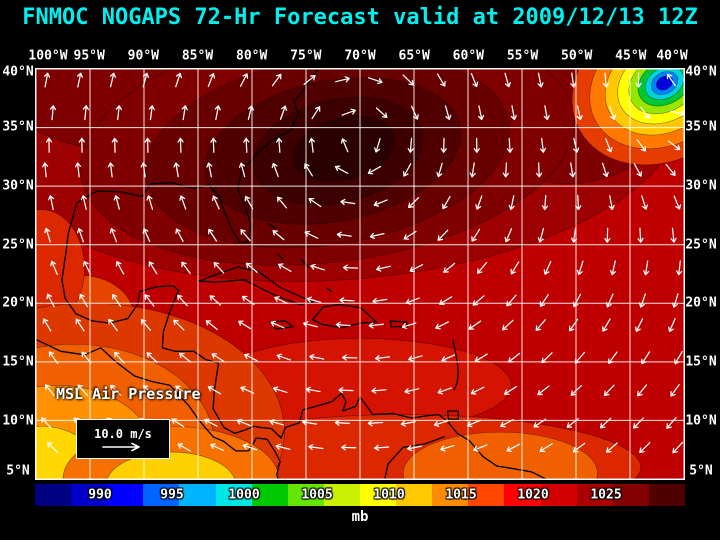 This screenshot has height=540, width=720. Describe the element at coordinates (252, 56) in the screenshot. I see `lon-tick-label: 80°W` at that location.